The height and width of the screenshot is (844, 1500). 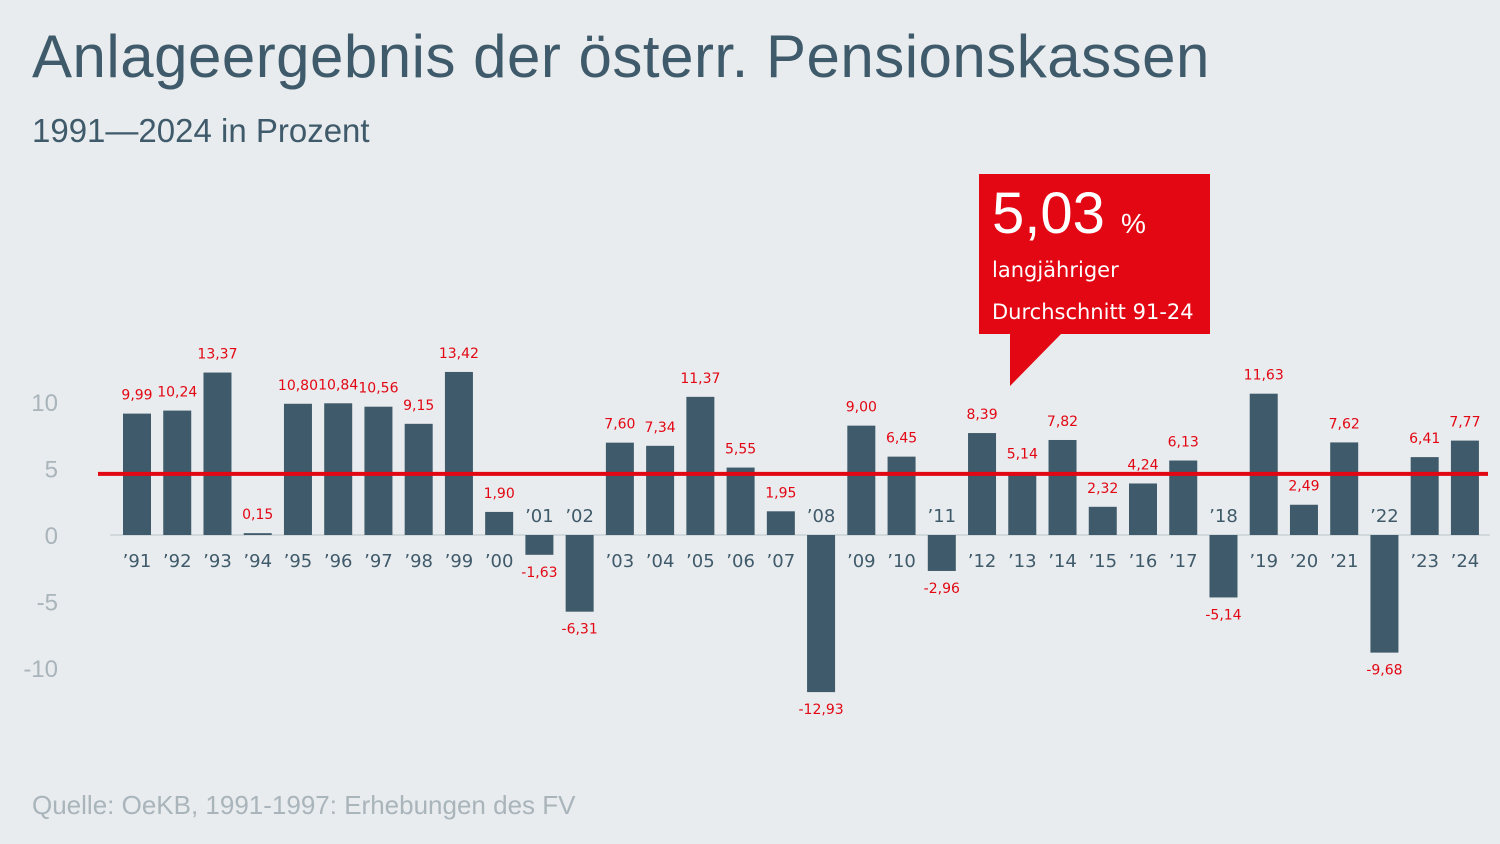 I want to click on value-label: 8,39, so click(x=981, y=415).